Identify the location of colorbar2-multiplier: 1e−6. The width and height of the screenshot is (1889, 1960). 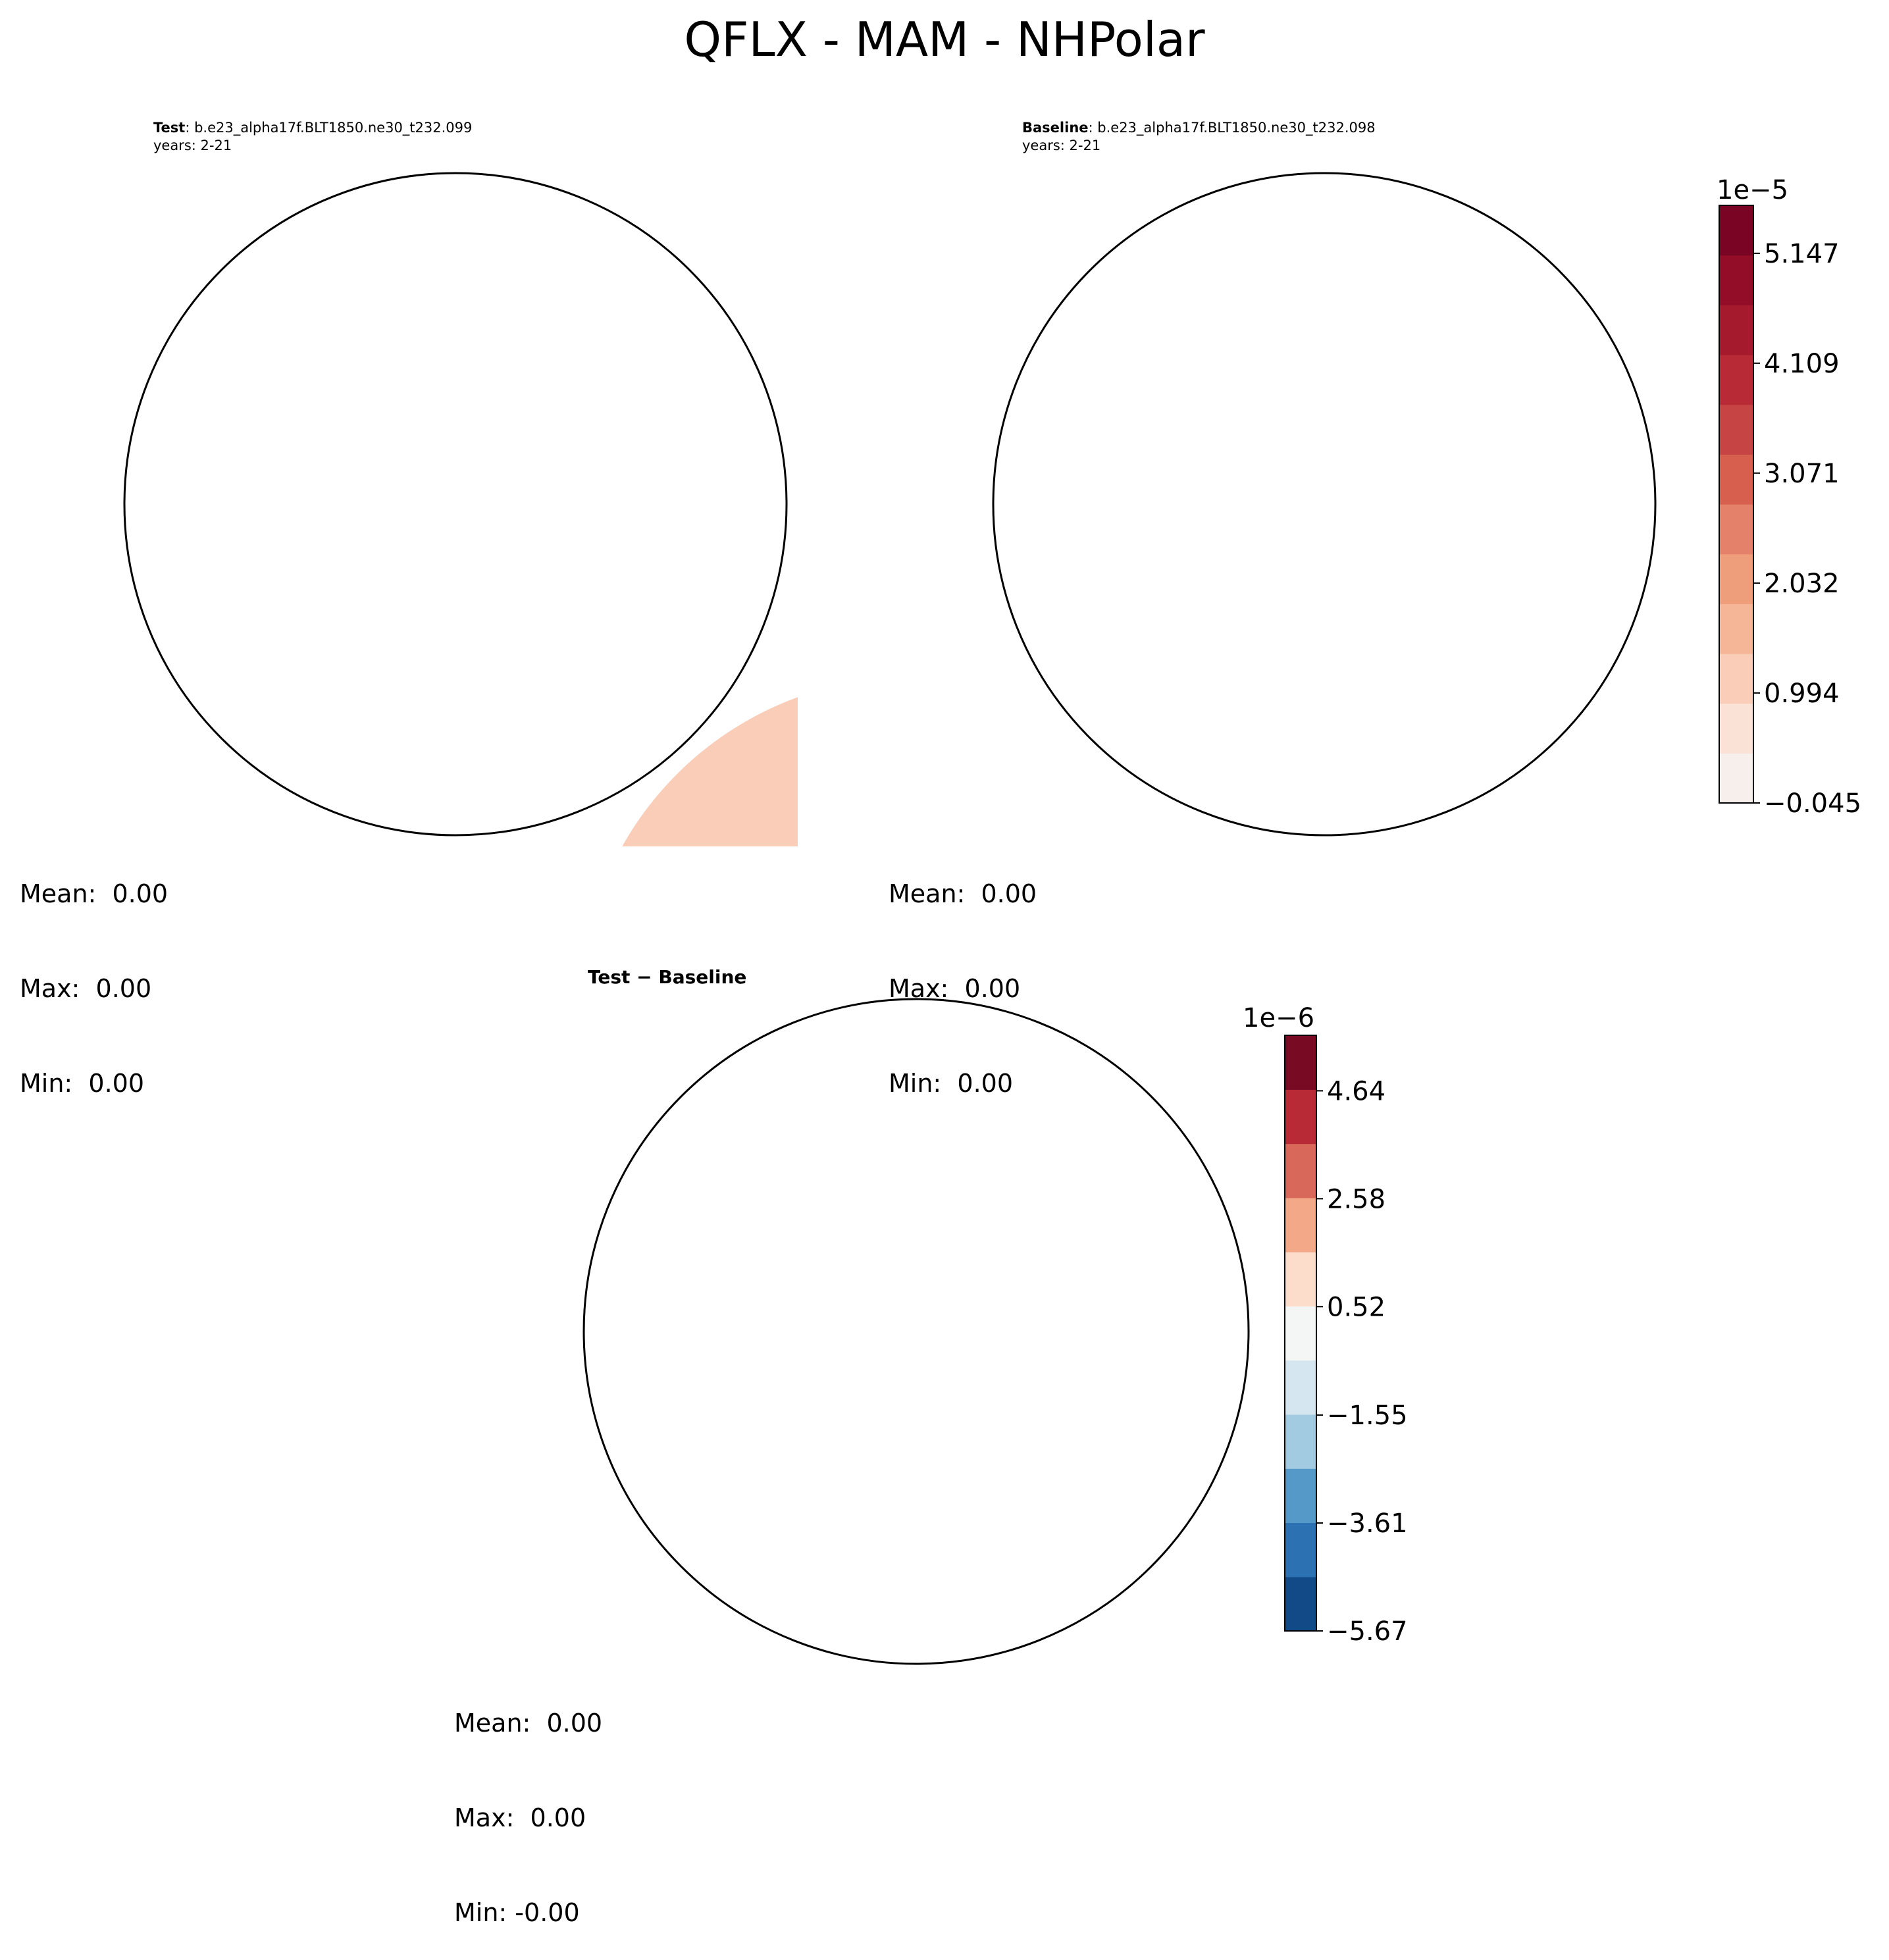
(1278, 1018).